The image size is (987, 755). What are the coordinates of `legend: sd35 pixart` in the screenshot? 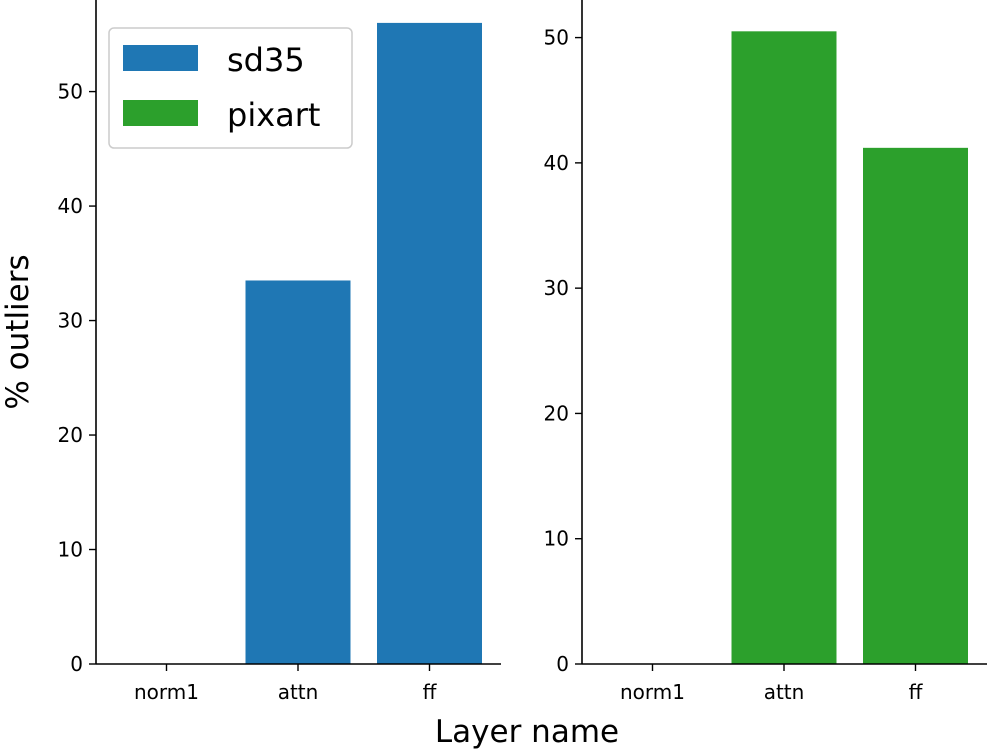 It's located at (230, 88).